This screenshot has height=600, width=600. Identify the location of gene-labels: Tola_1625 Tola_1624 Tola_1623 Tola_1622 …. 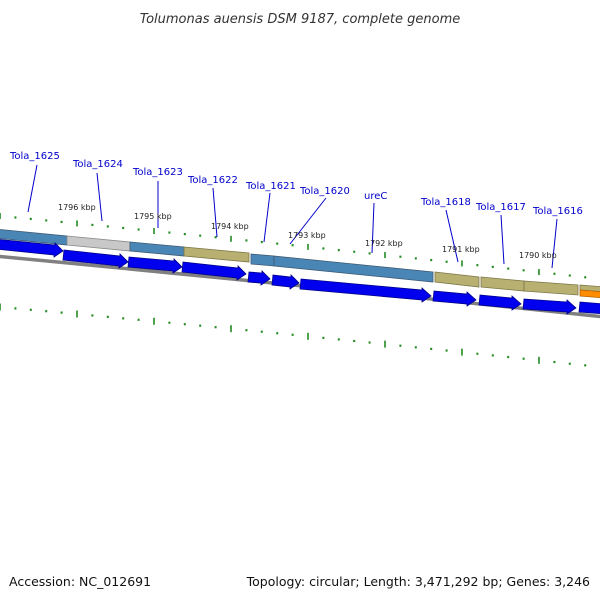
(296, 184).